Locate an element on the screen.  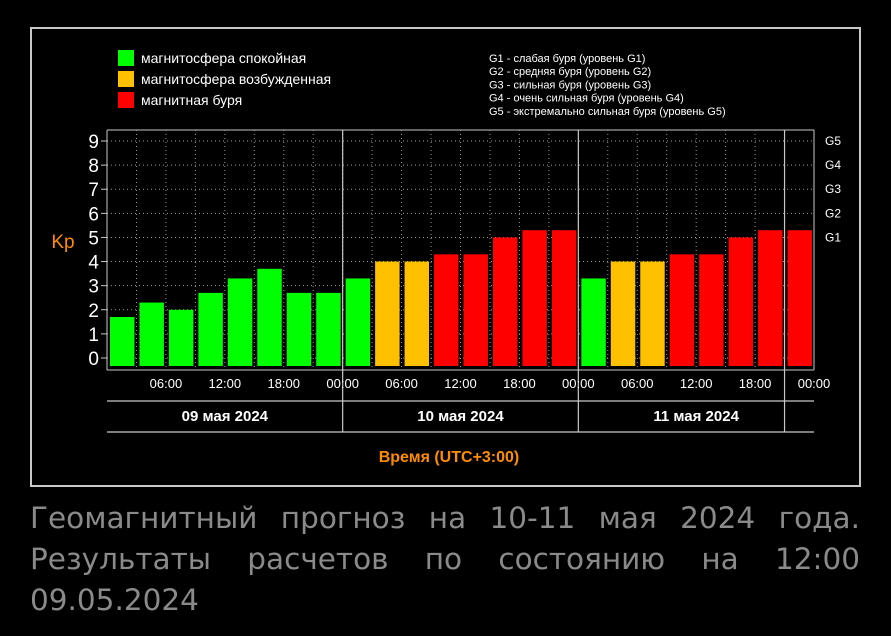
g-scale-label: G4 is located at coordinates (833, 165).